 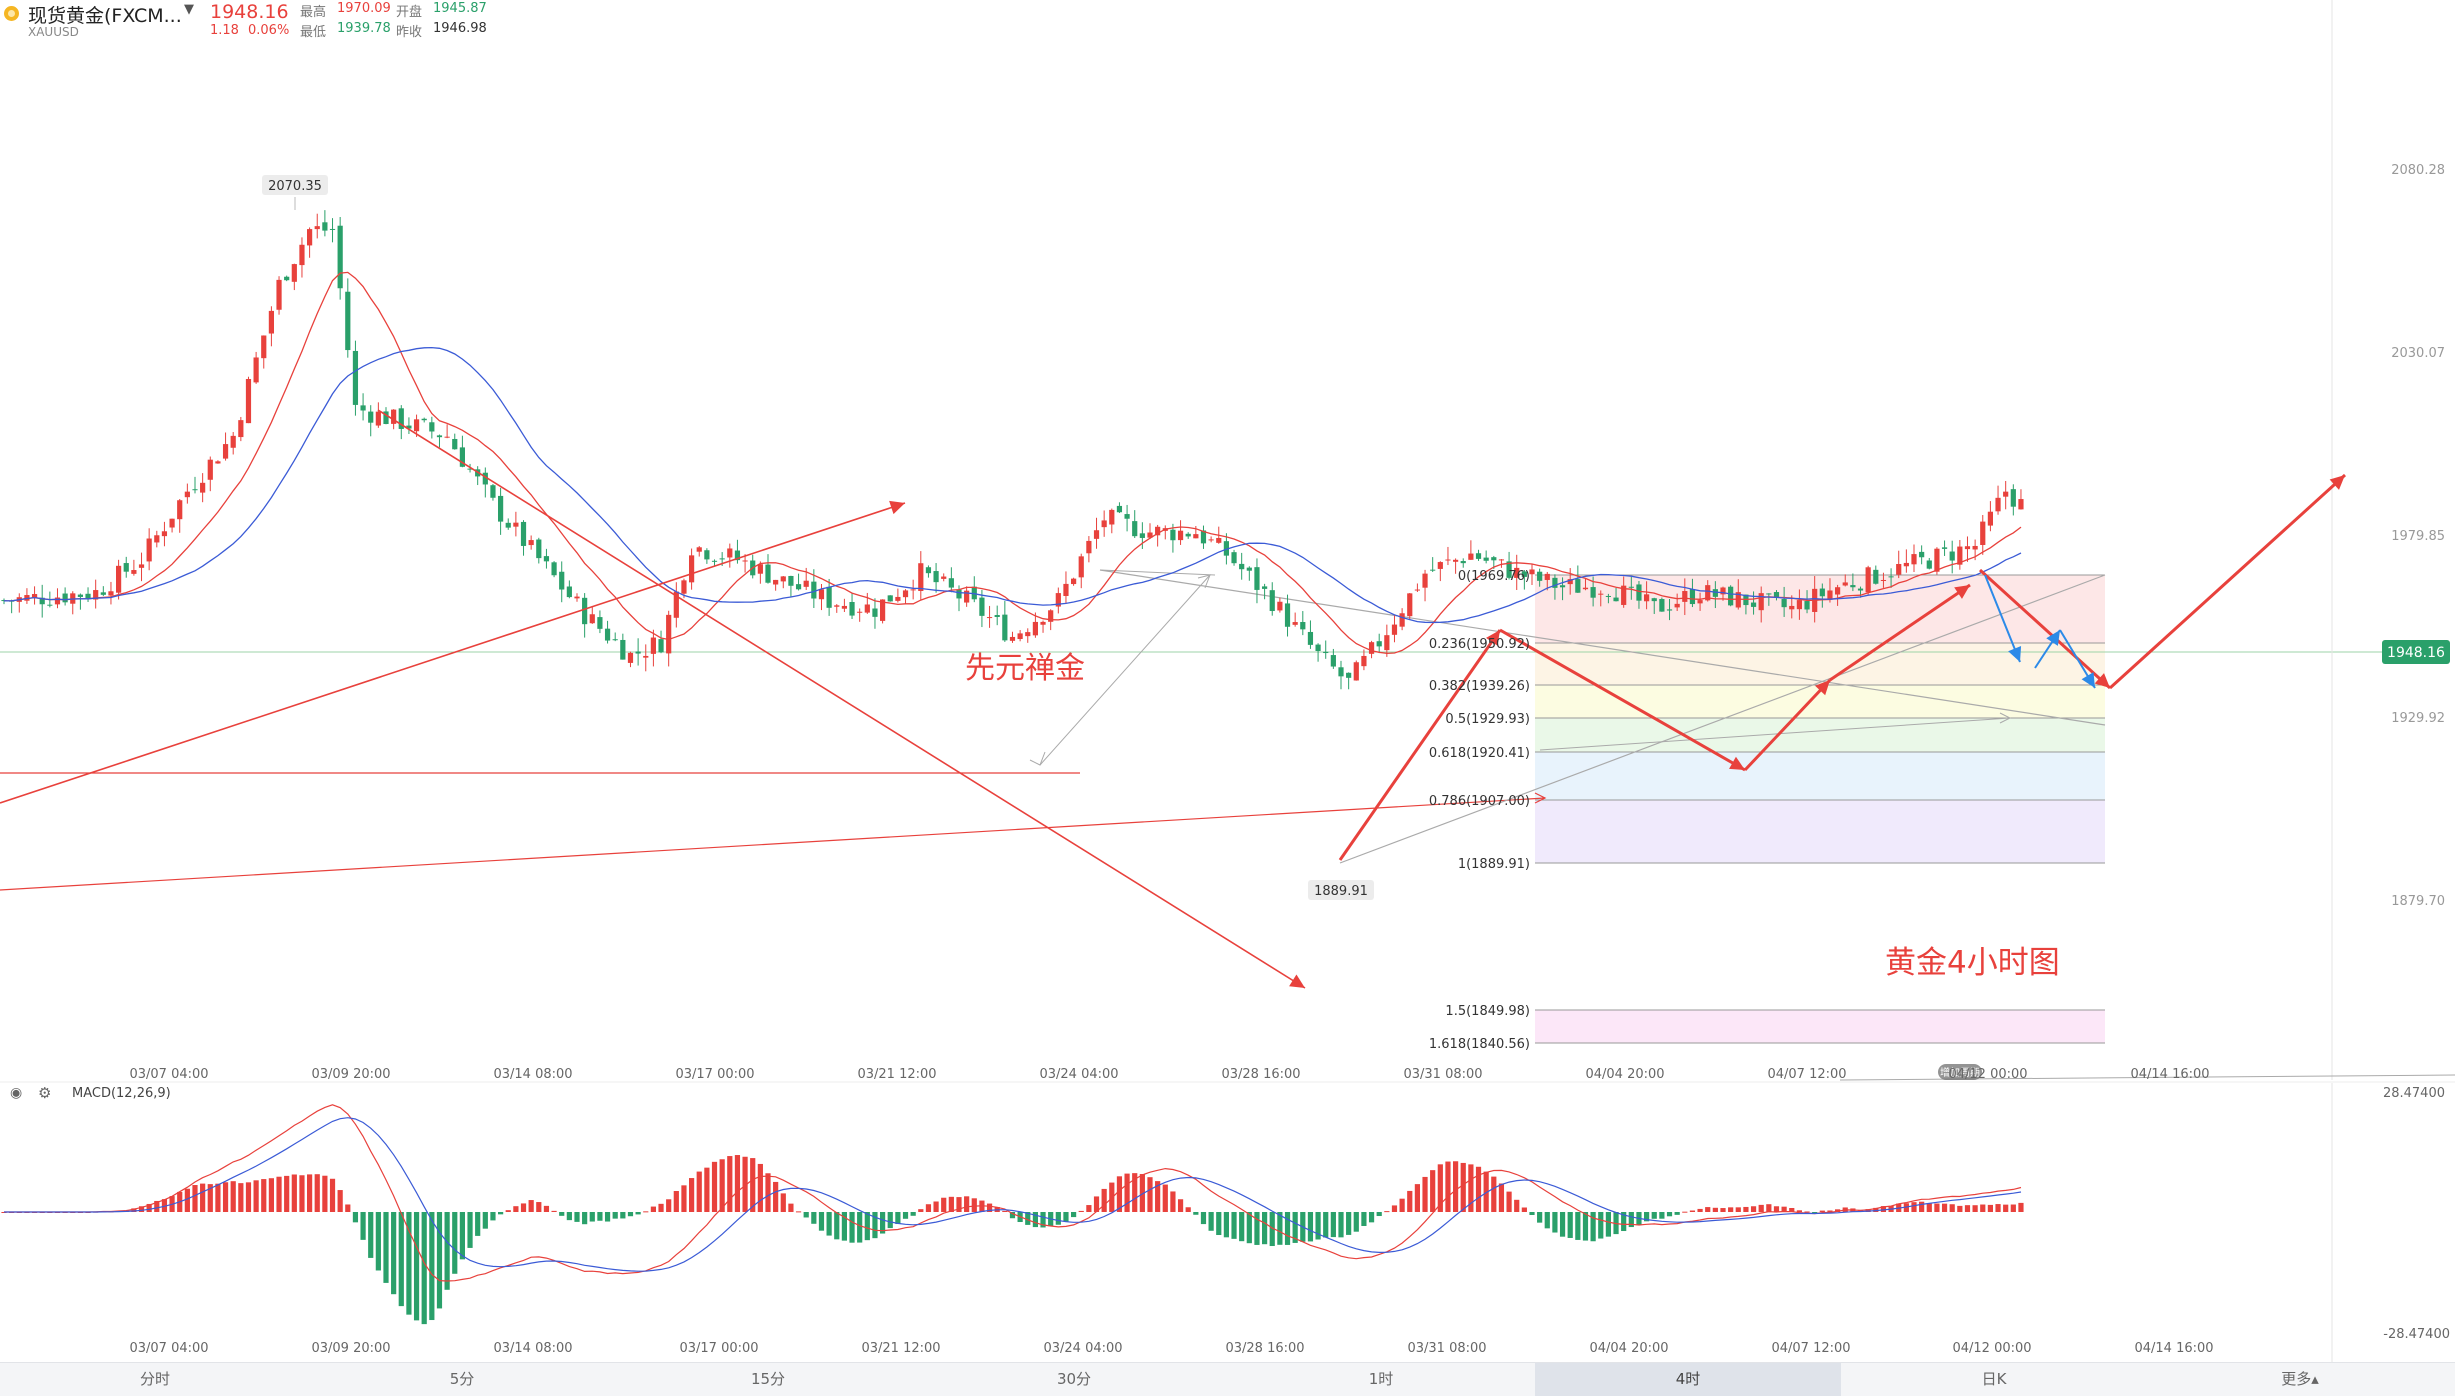 What do you see at coordinates (1487, 1011) in the screenshot?
I see `fib-level-label: 1.5(1849.98)` at bounding box center [1487, 1011].